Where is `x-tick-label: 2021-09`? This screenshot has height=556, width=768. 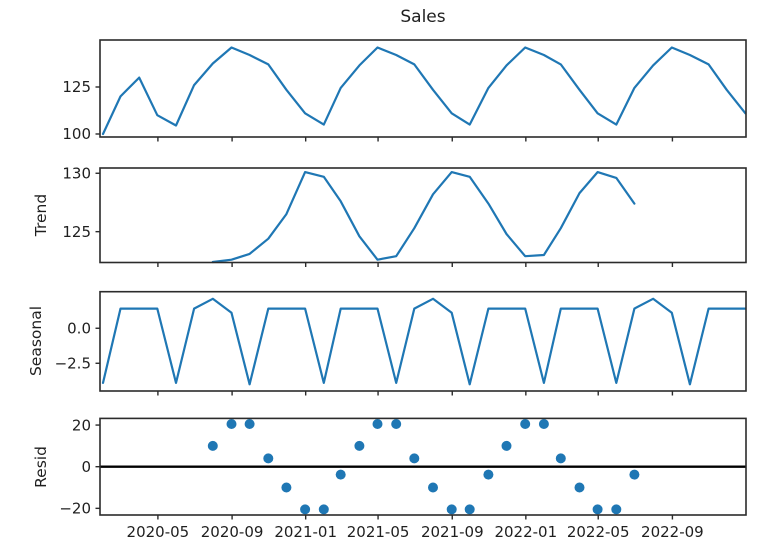
x-tick-label: 2021-09 is located at coordinates (452, 532).